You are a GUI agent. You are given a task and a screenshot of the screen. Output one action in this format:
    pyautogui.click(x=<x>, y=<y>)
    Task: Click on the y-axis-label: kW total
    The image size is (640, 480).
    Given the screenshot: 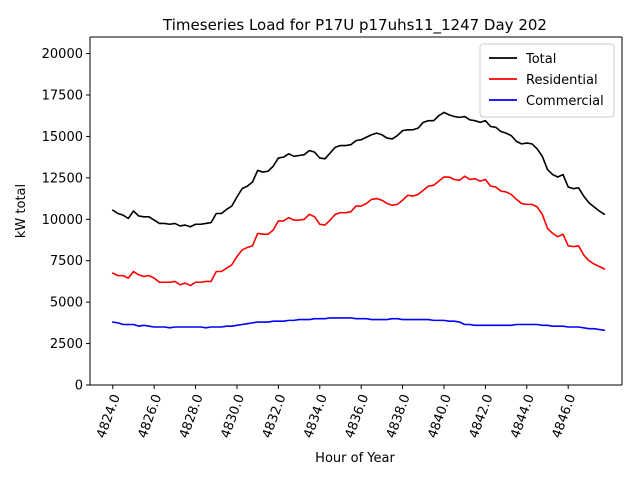 What is the action you would take?
    pyautogui.click(x=21, y=211)
    